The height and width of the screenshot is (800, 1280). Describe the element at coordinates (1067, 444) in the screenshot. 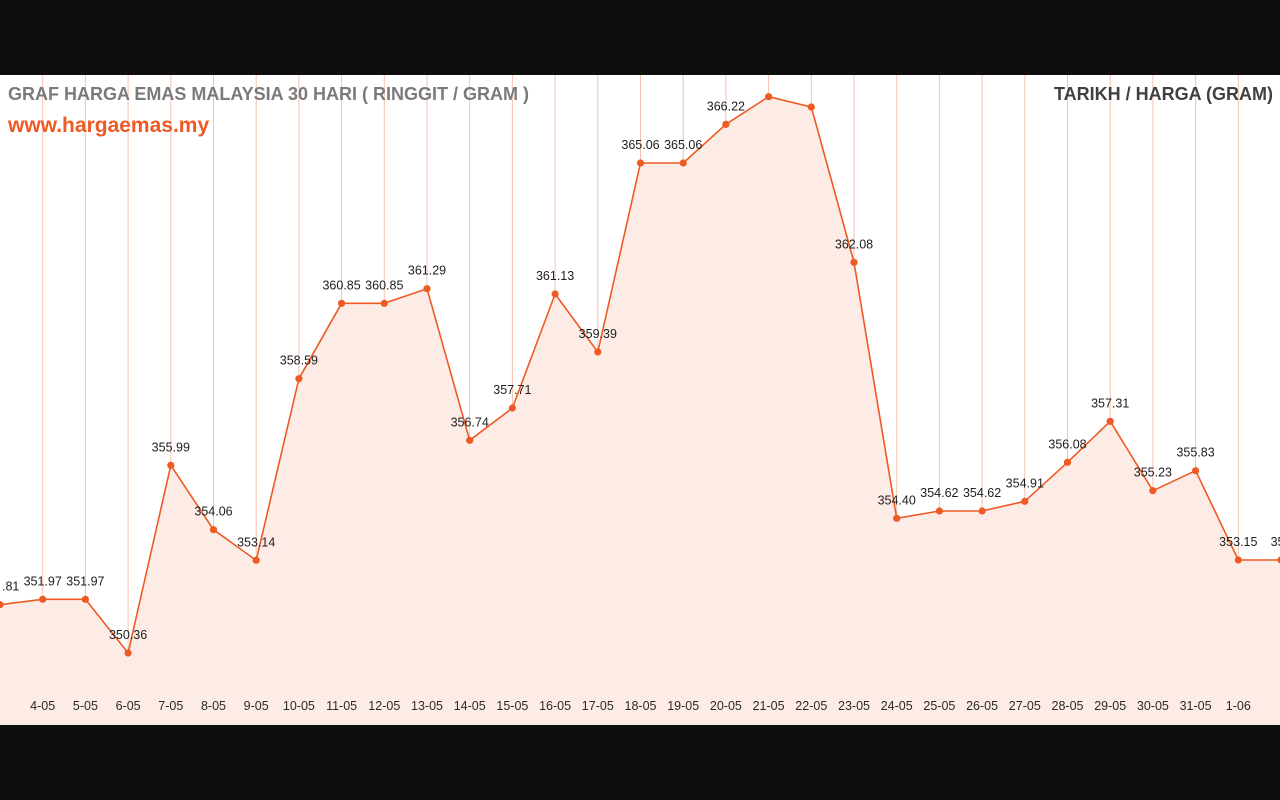

I see `value-label-28-05: 356.08` at that location.